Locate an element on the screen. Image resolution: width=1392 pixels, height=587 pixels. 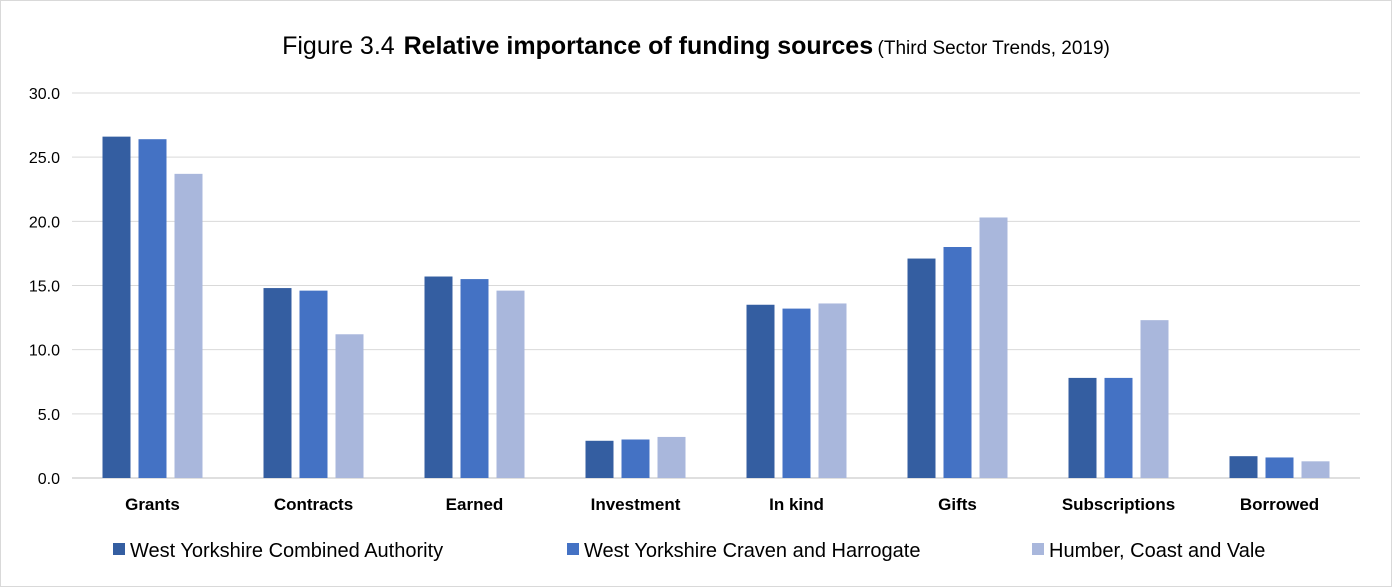
legend-label: Humber, Coast and Vale is located at coordinates (1157, 551).